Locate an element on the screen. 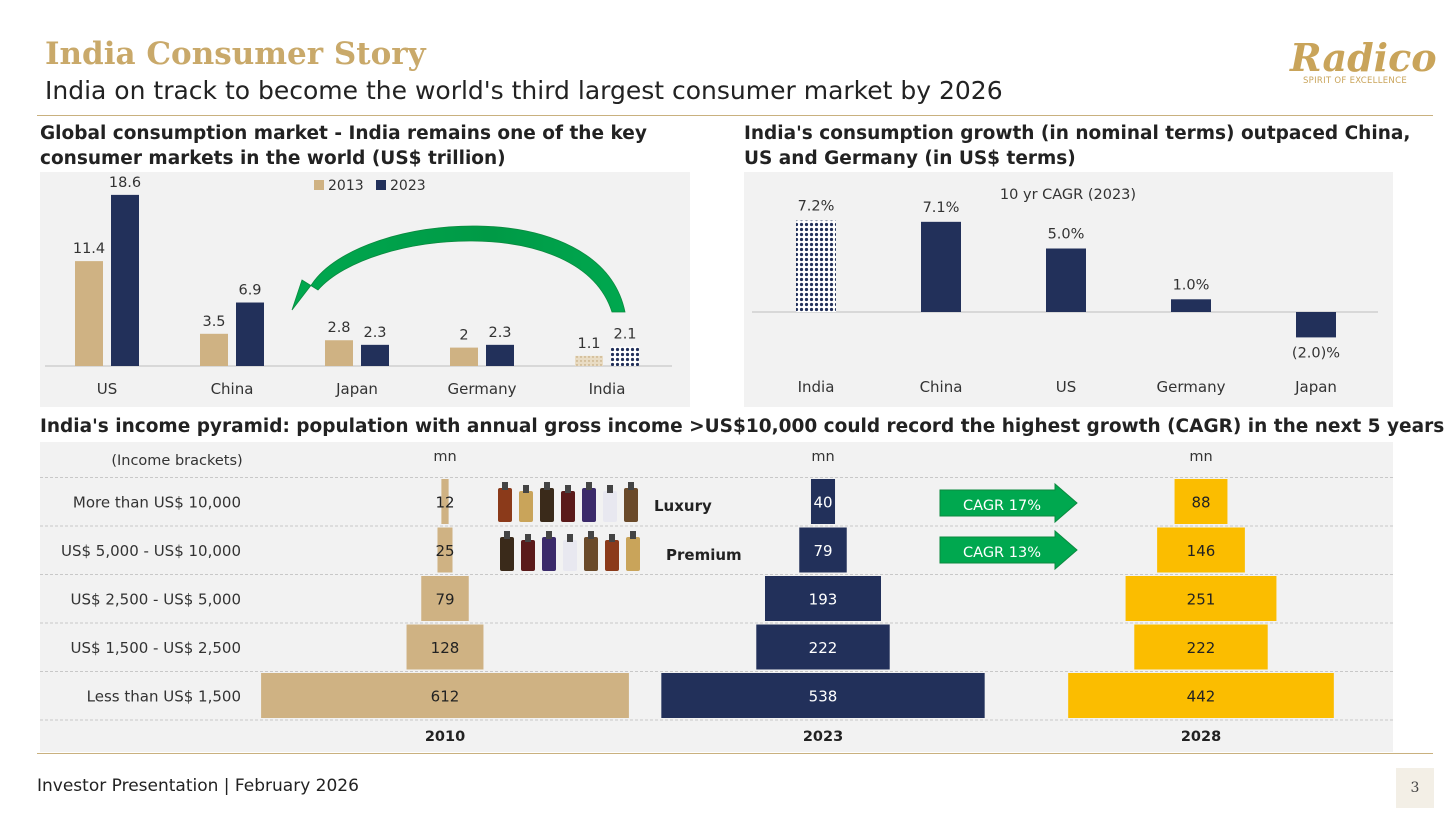 This screenshot has height=814, width=1456. data-label-india-2023: 2.1 is located at coordinates (624, 335).